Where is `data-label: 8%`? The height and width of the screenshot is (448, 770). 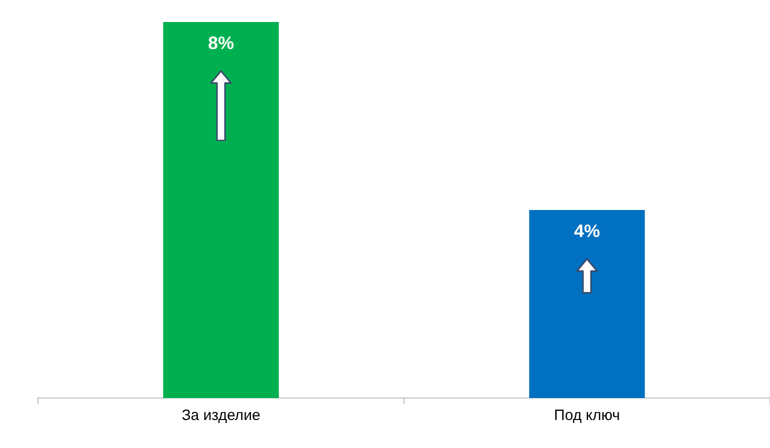 data-label: 8% is located at coordinates (221, 42).